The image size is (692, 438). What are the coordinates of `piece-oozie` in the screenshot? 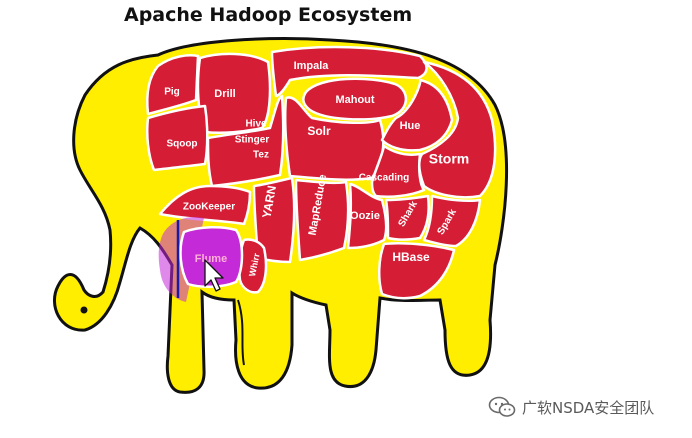 It's located at (367, 216).